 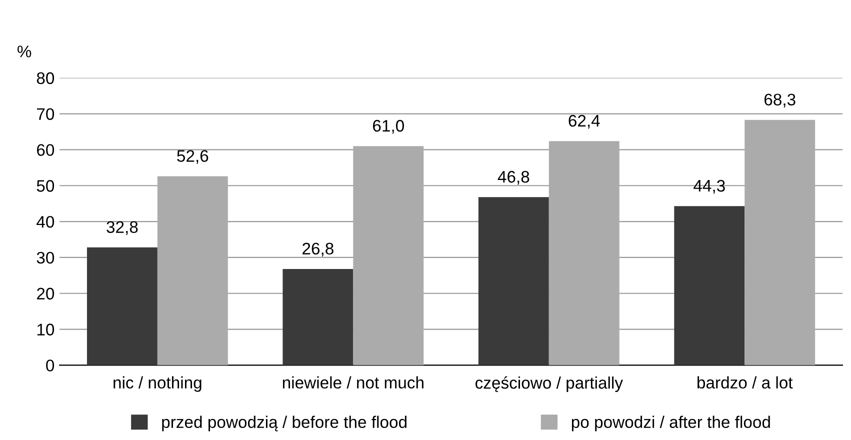 What do you see at coordinates (158, 384) in the screenshot?
I see `x-tick-label: nic / nothing` at bounding box center [158, 384].